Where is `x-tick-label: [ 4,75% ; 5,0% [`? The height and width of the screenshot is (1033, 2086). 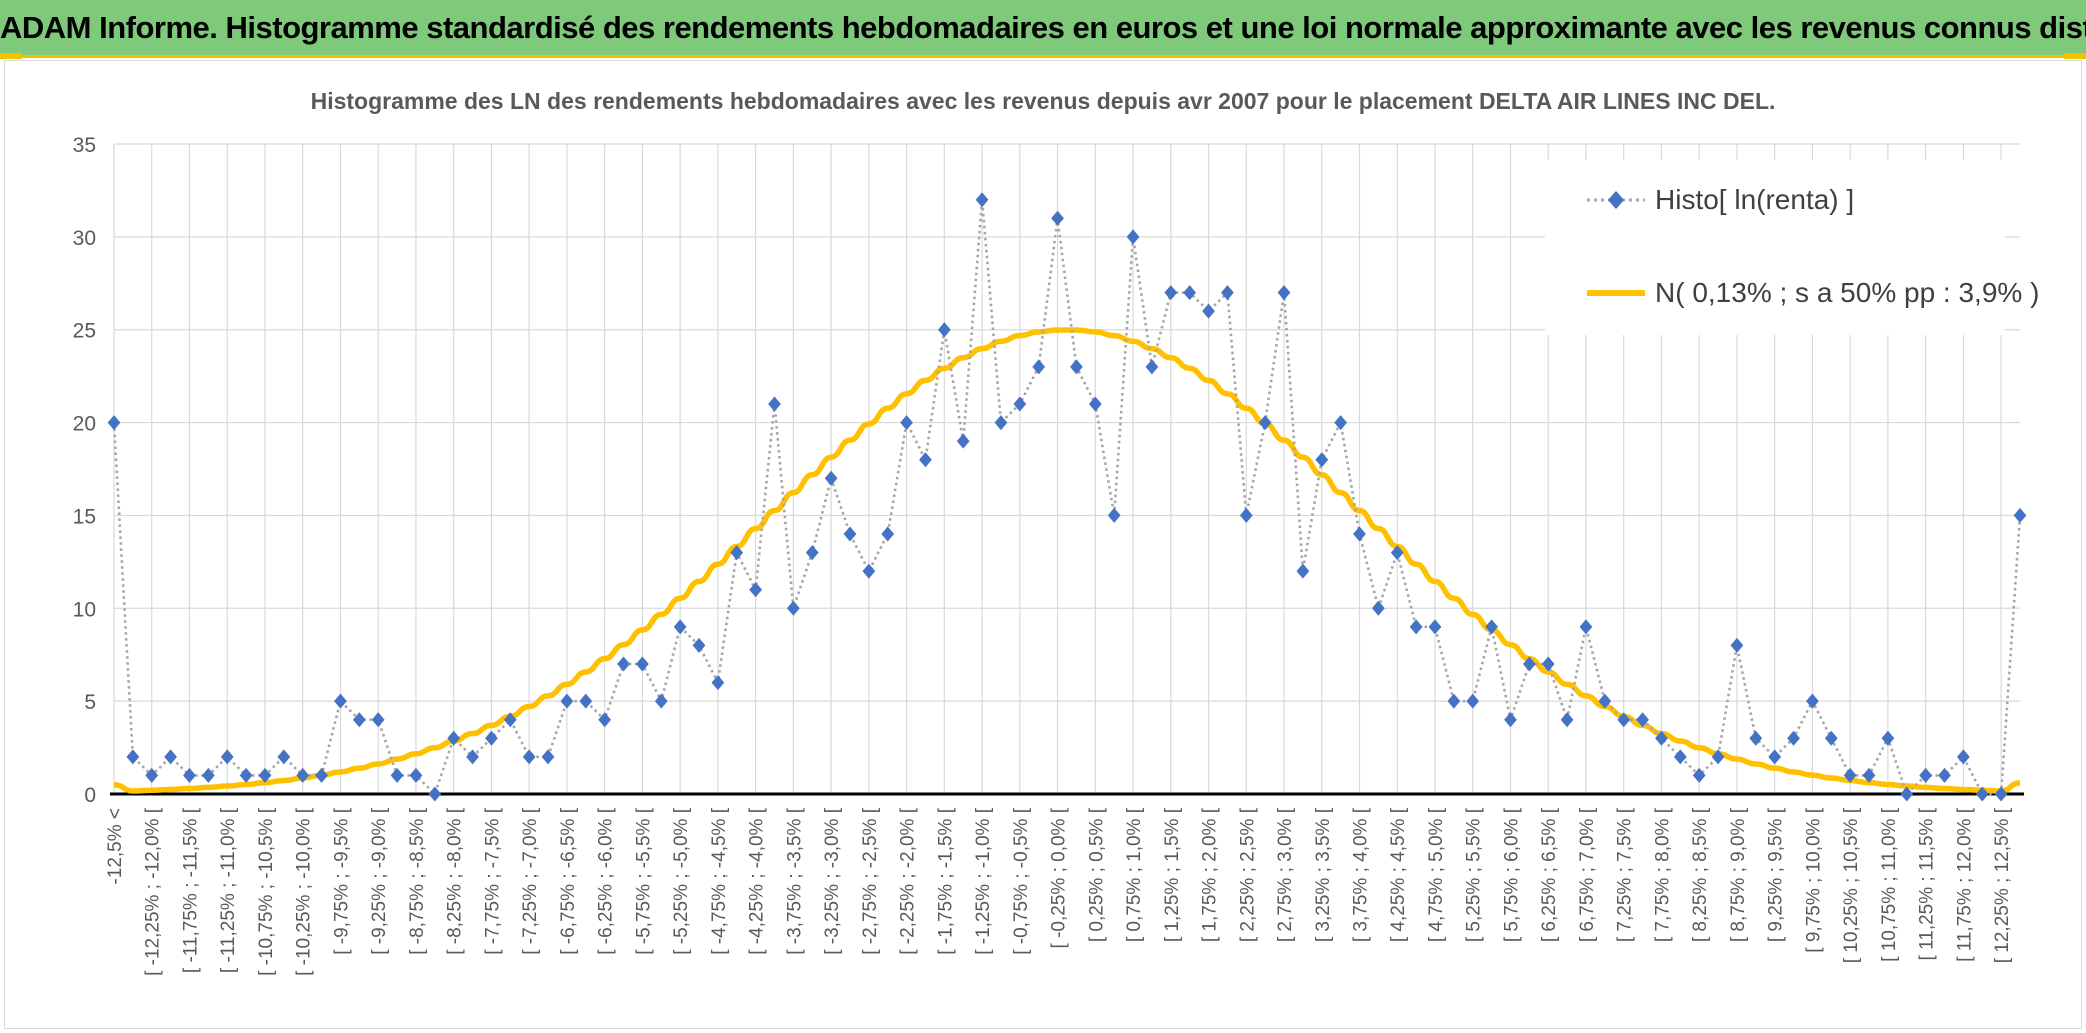
x-tick-label: [ 4,75% ; 5,0% [ is located at coordinates (1436, 874).